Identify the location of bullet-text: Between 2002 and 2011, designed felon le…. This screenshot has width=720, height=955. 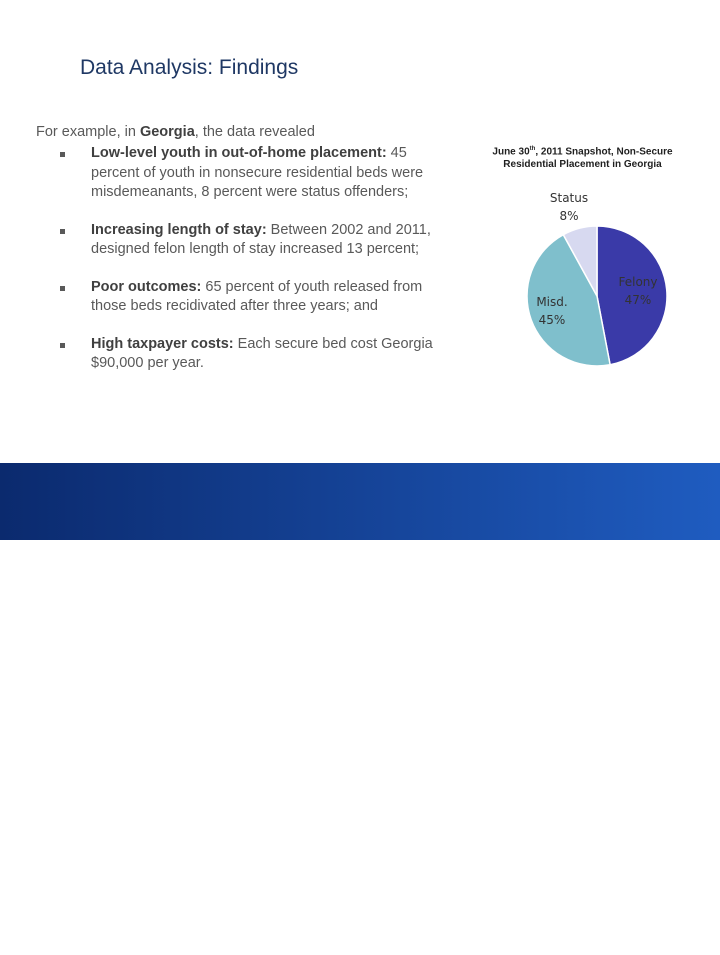
(261, 239).